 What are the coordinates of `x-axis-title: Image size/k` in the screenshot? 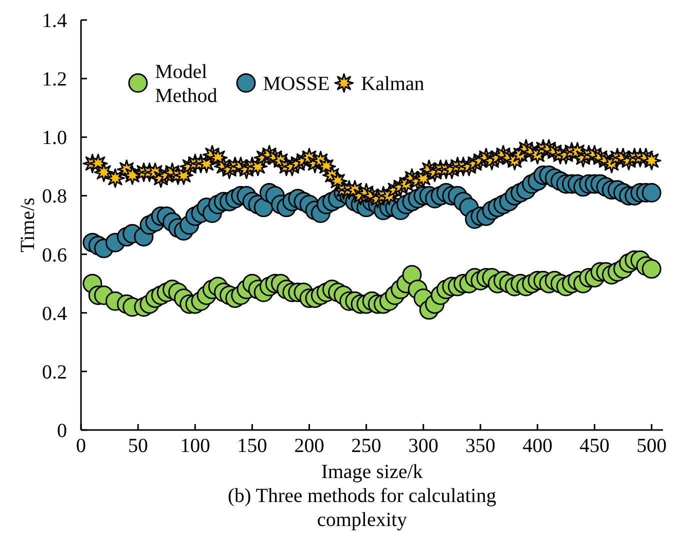 It's located at (372, 472).